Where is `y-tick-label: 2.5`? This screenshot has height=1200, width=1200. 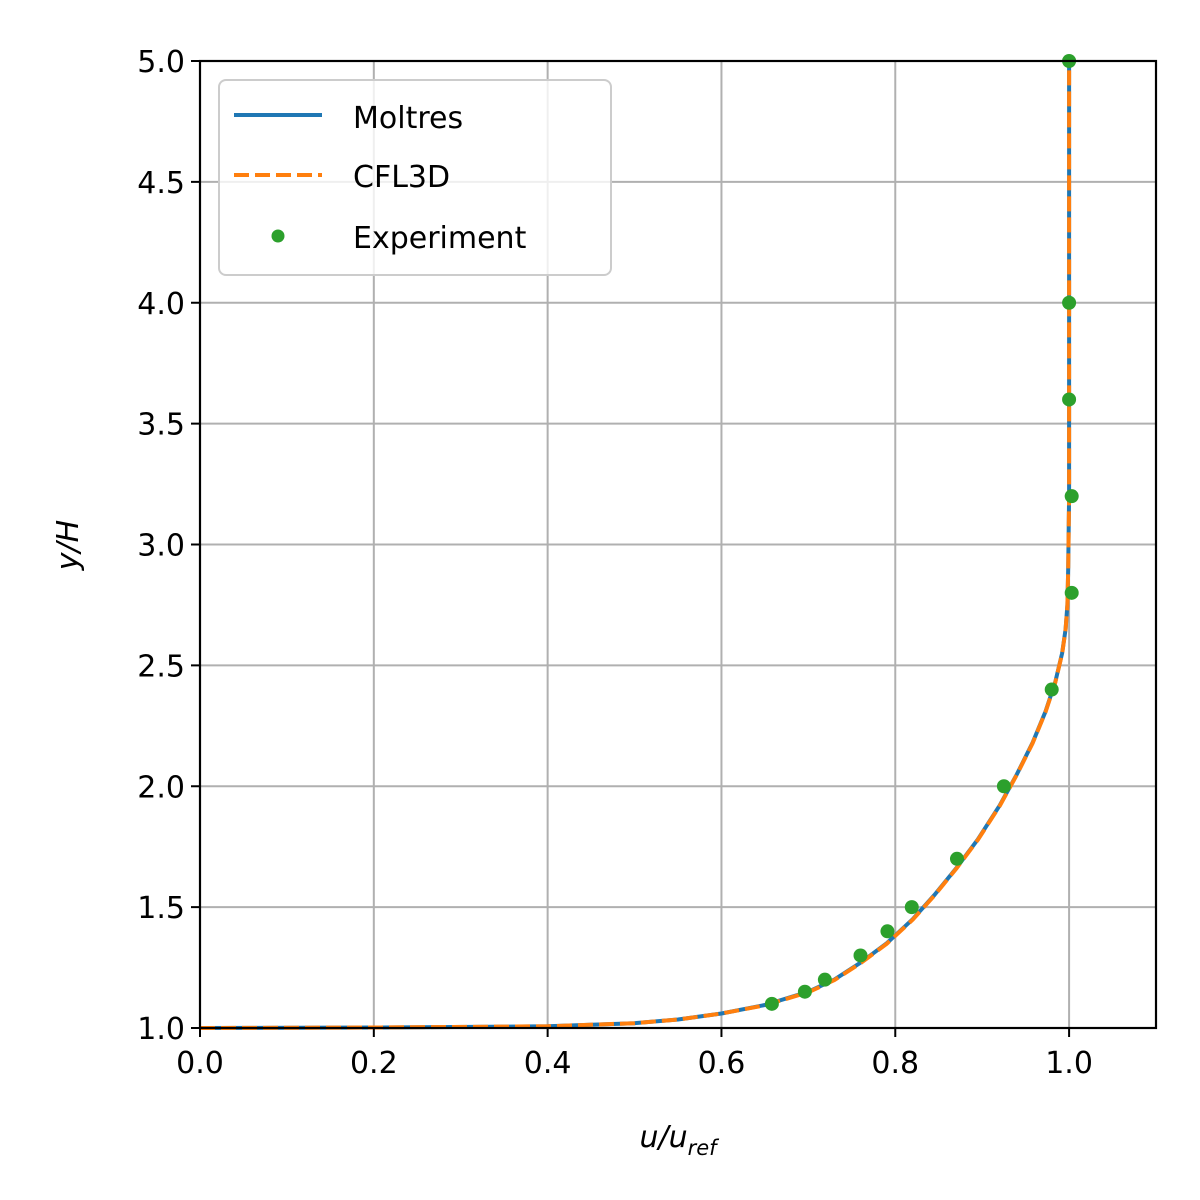
y-tick-label: 2.5 is located at coordinates (161, 666).